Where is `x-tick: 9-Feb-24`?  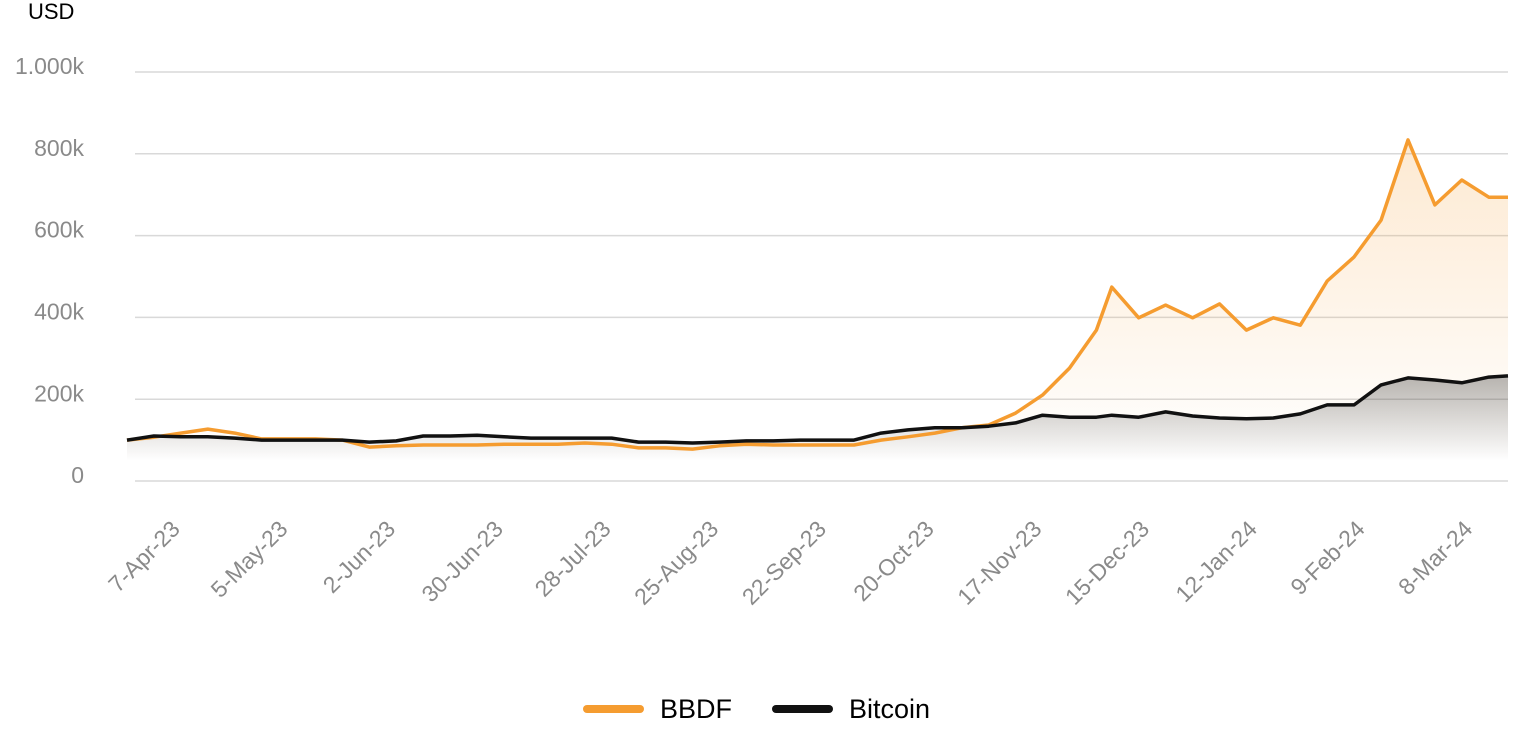 x-tick: 9-Feb-24 is located at coordinates (1327, 557).